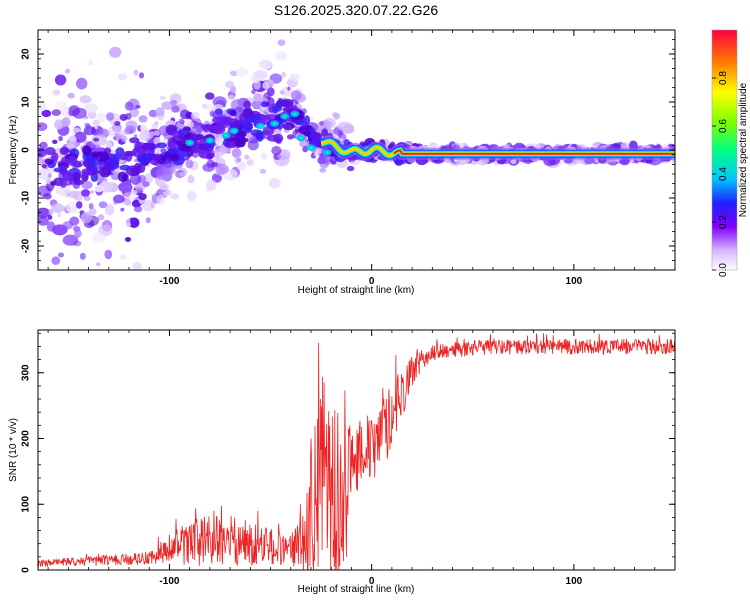  What do you see at coordinates (497, 148) in the screenshot?
I see `spectrogram-ridge` at bounding box center [497, 148].